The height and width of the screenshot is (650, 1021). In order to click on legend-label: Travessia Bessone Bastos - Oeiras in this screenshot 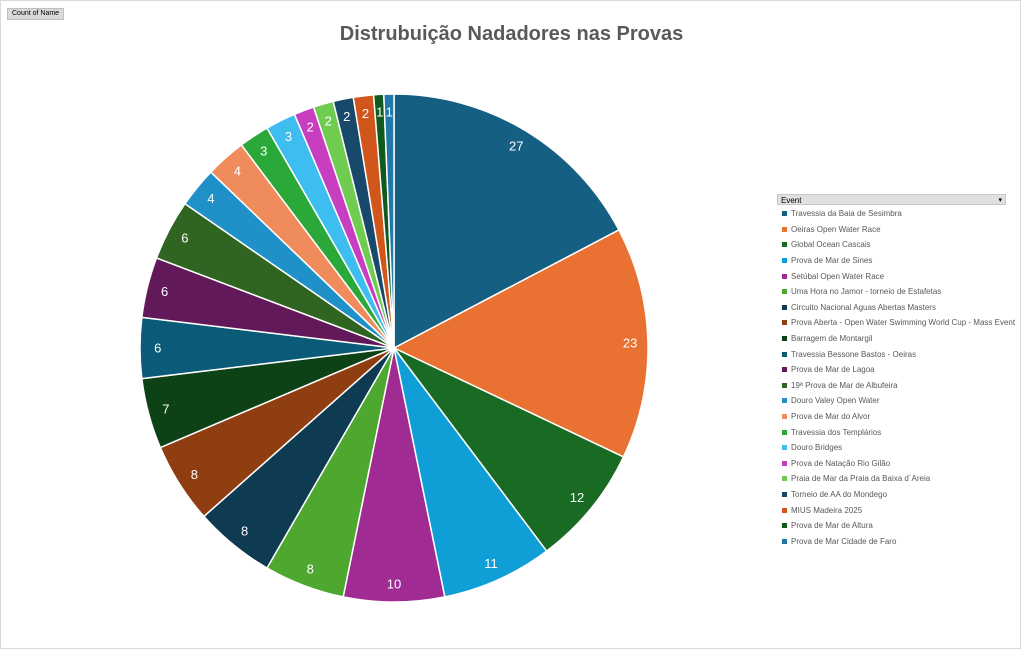, I will do `click(854, 354)`.